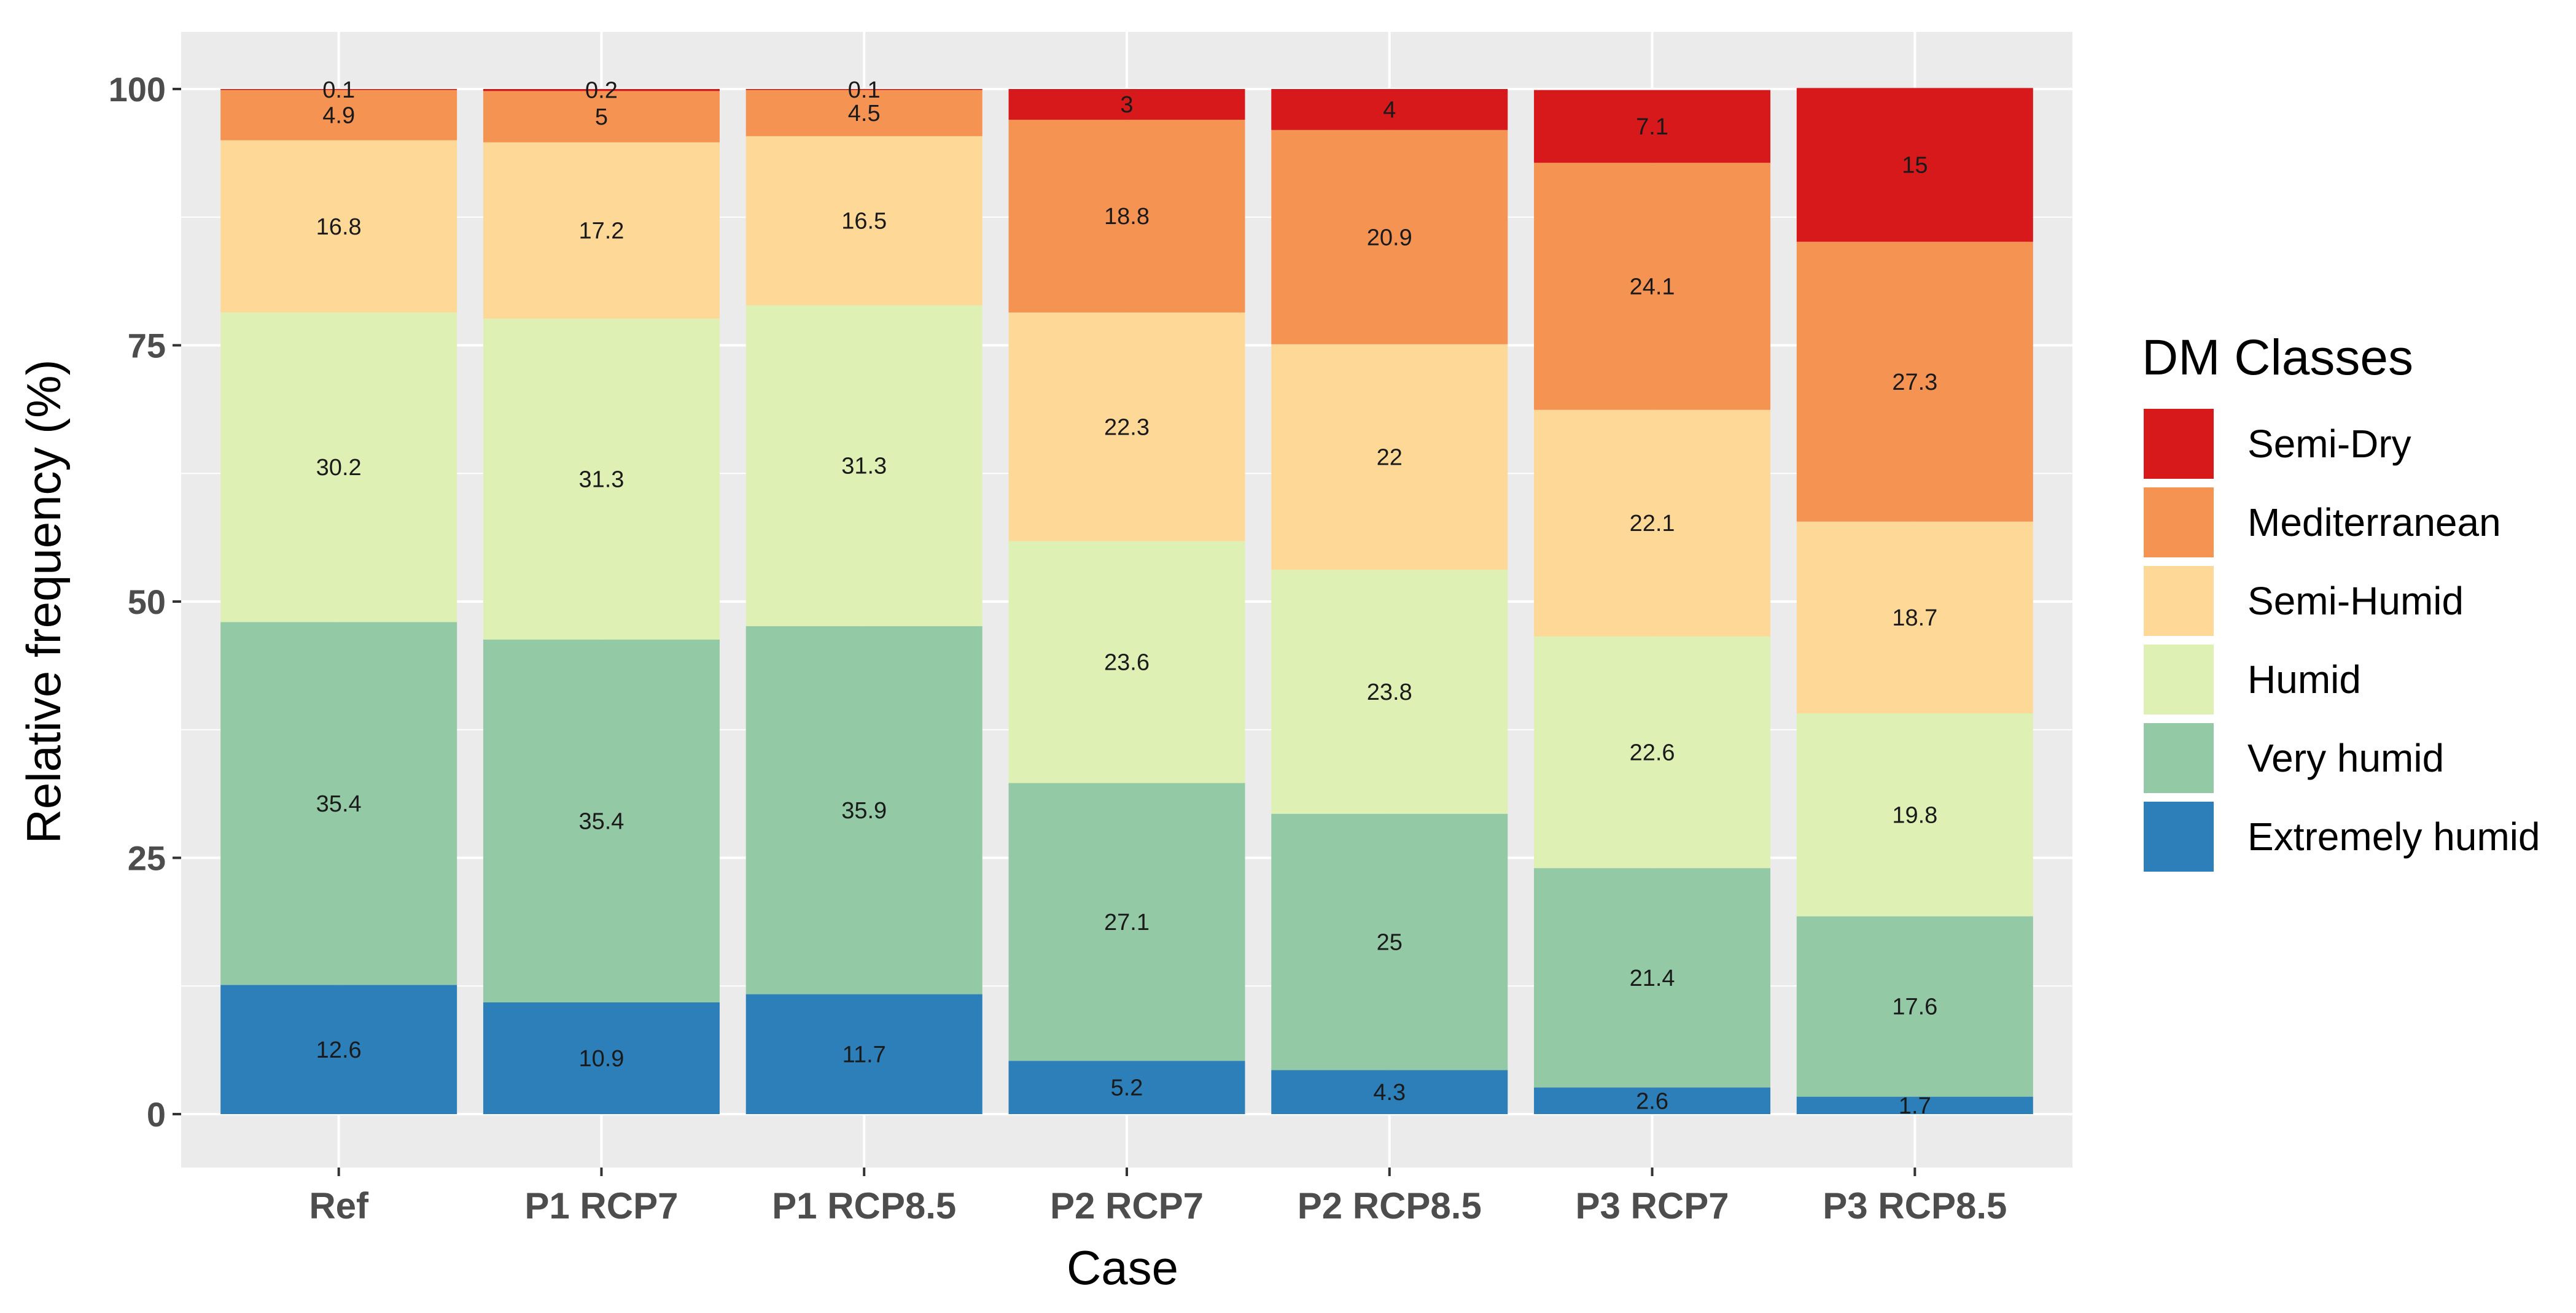 This screenshot has width=2576, height=1313. I want to click on label-p3-rcp8-5-semi-humid: 18.7, so click(1914, 618).